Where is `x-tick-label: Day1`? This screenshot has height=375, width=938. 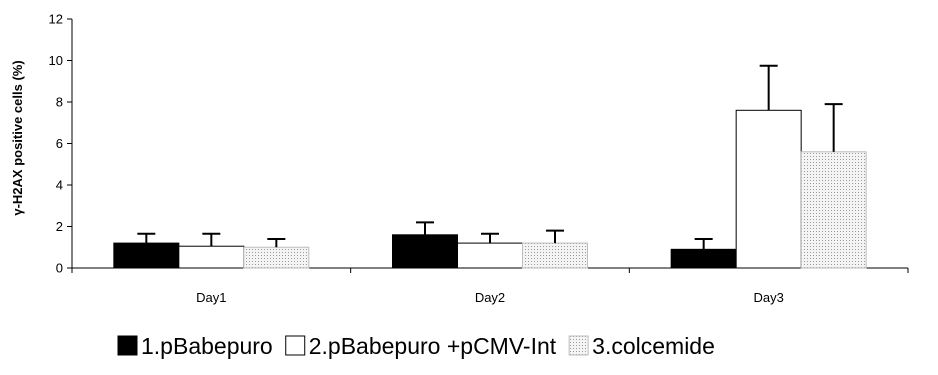 x-tick-label: Day1 is located at coordinates (211, 297).